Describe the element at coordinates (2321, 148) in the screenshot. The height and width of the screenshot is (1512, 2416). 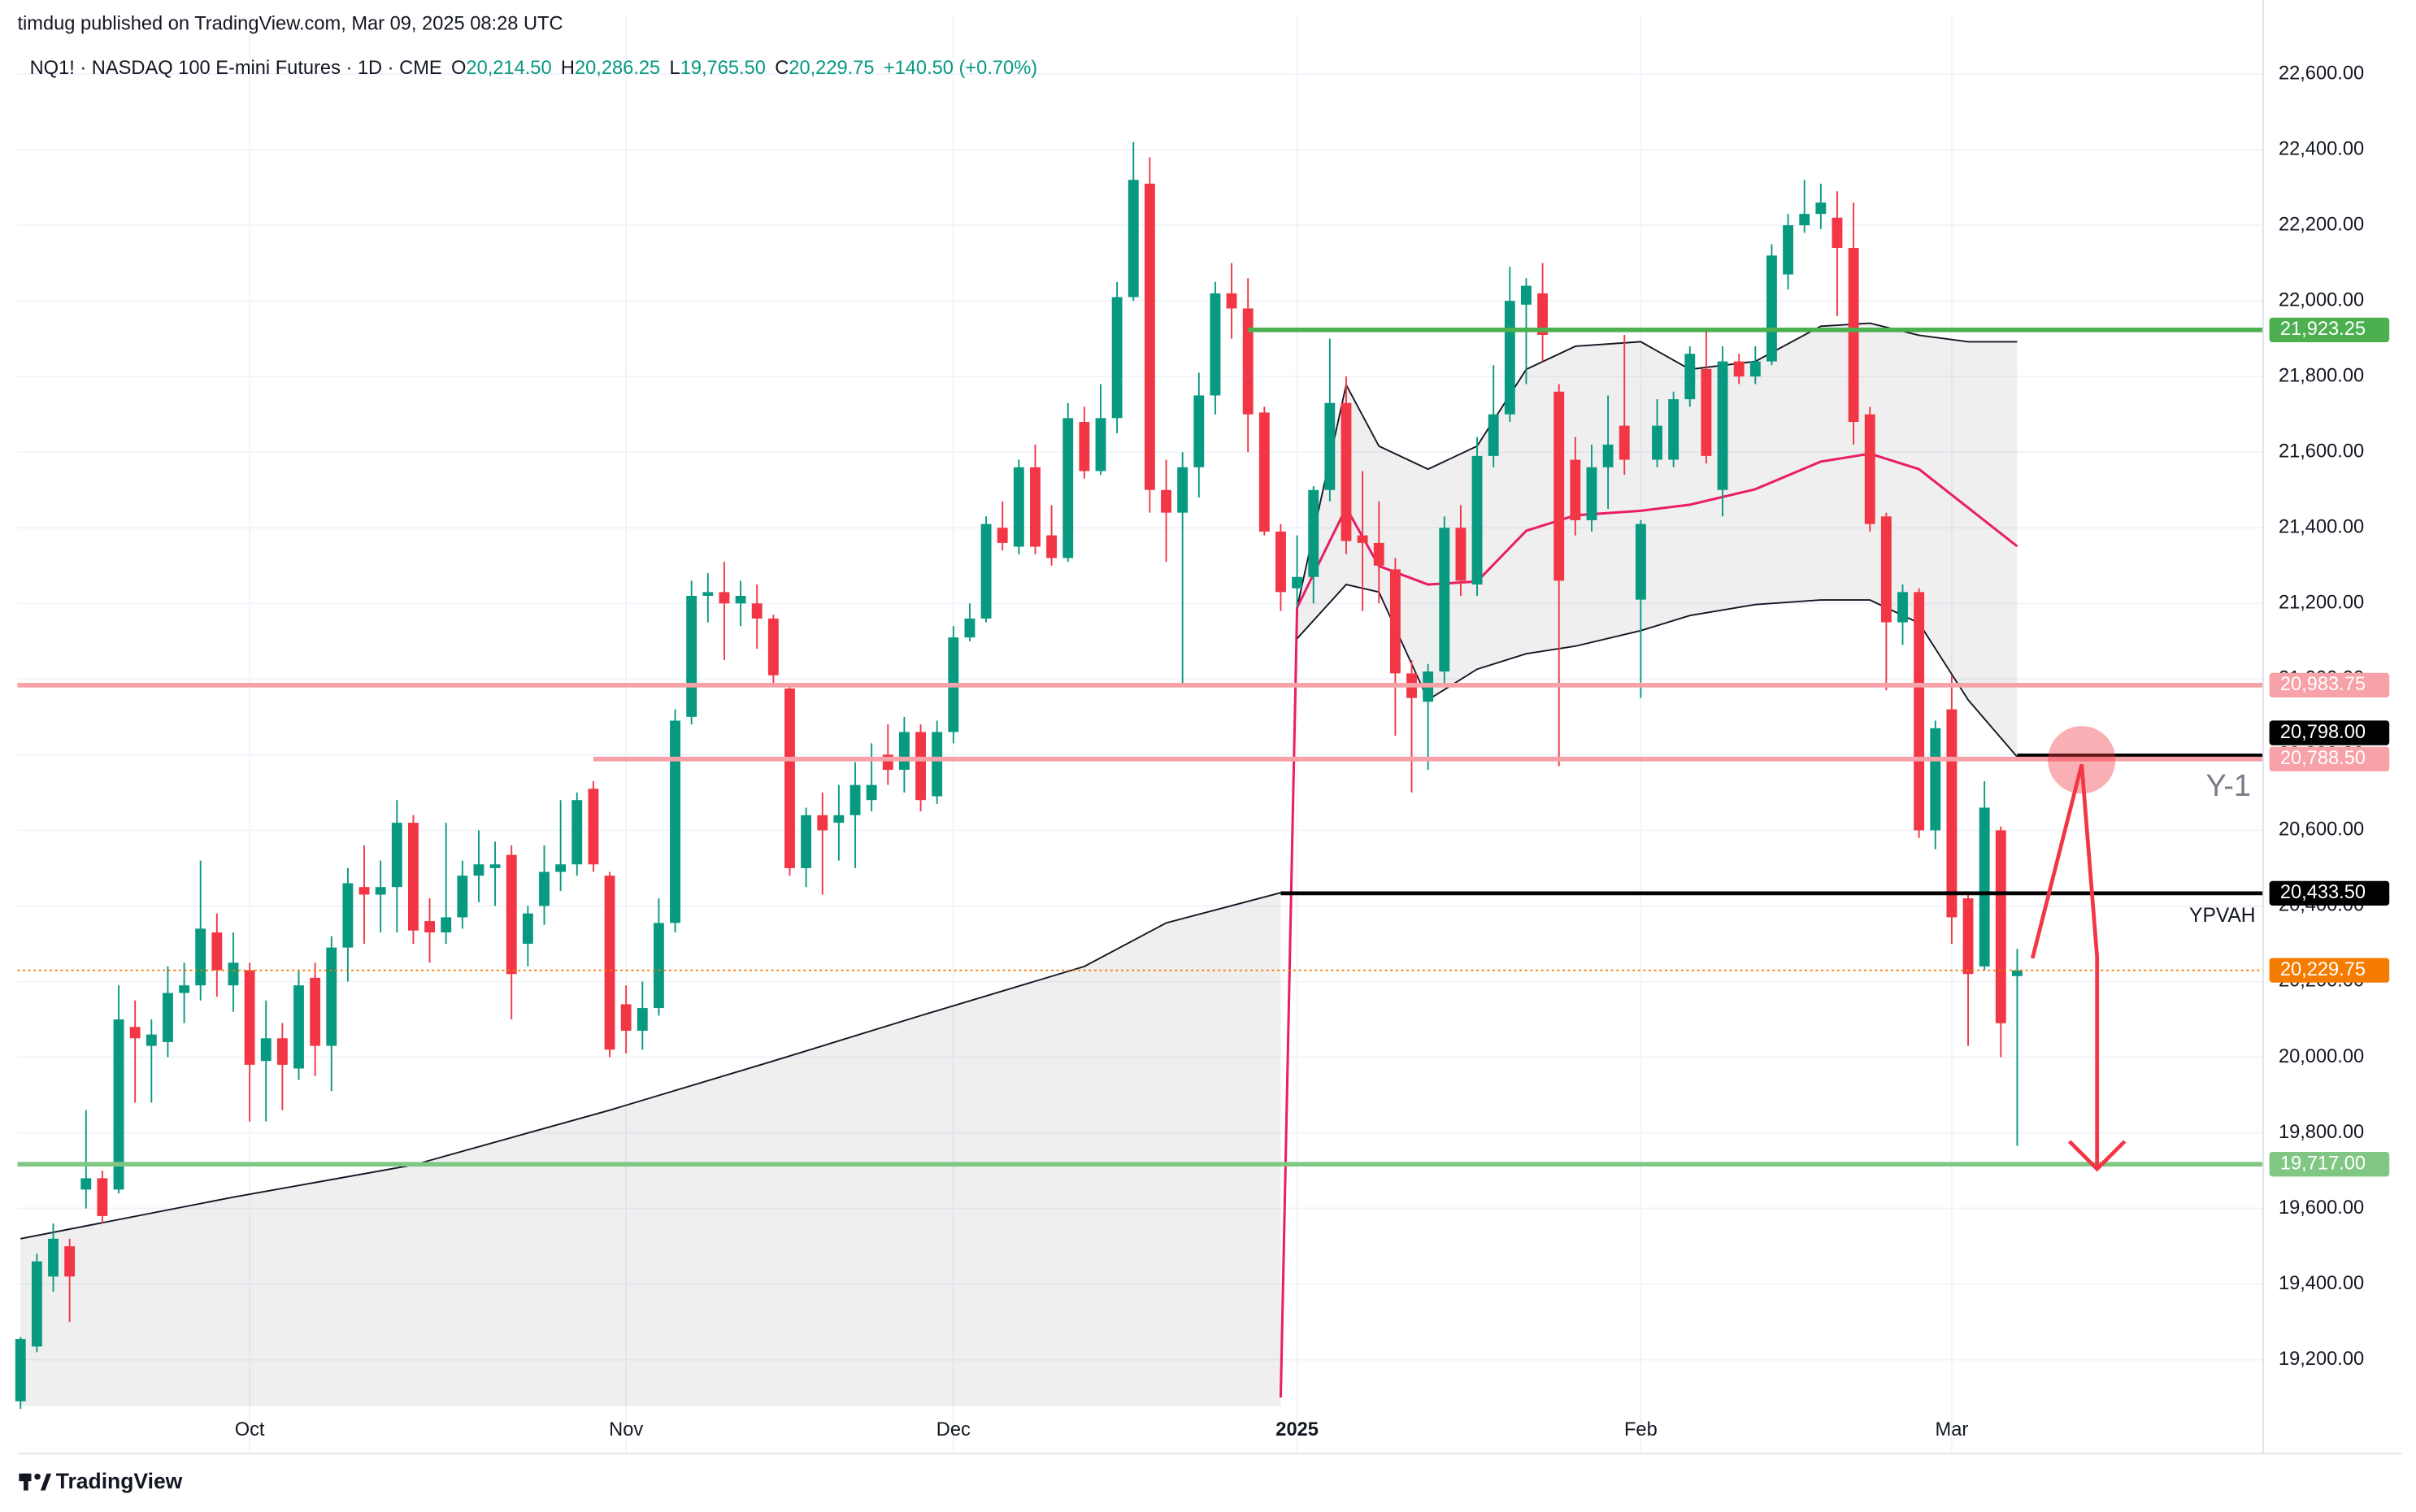
I see `y-tick-label: 22,400.00` at that location.